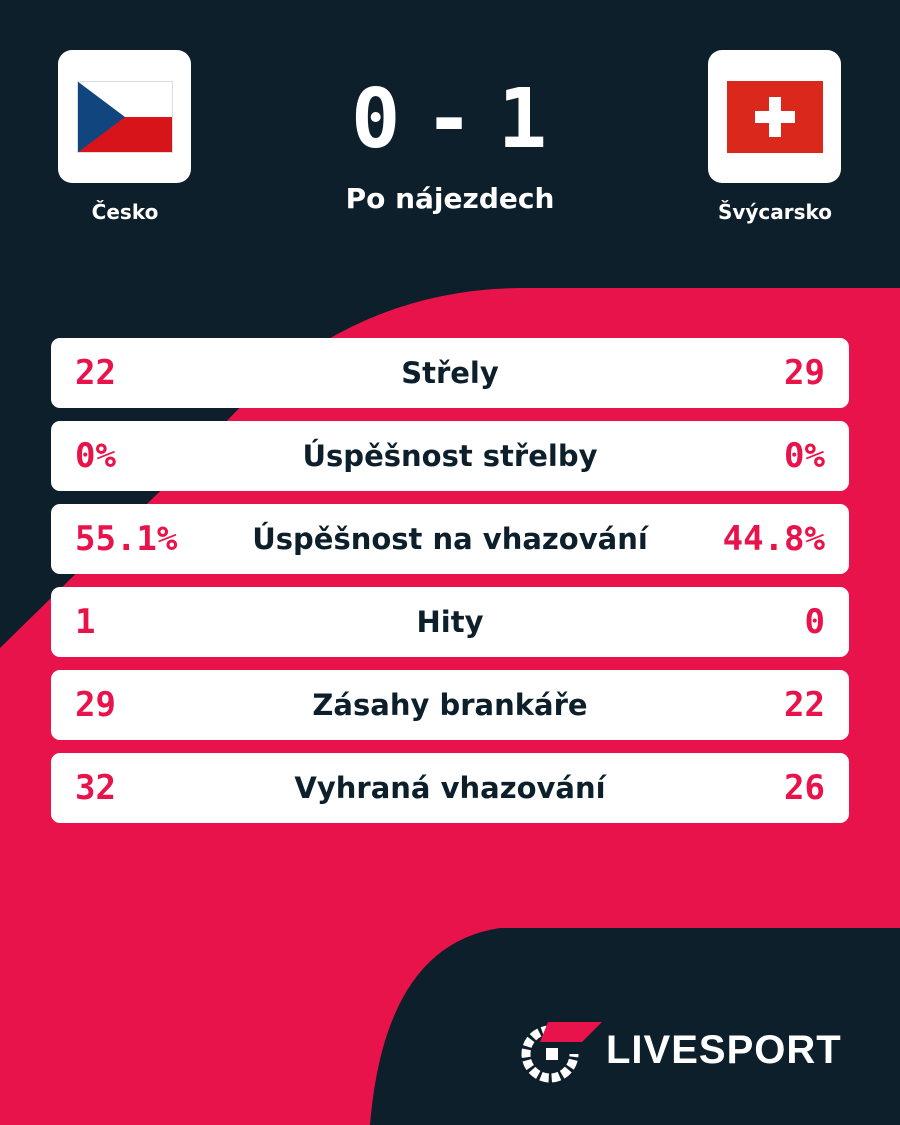 The width and height of the screenshot is (900, 1125). What do you see at coordinates (804, 705) in the screenshot?
I see `away-stat-value: 22` at bounding box center [804, 705].